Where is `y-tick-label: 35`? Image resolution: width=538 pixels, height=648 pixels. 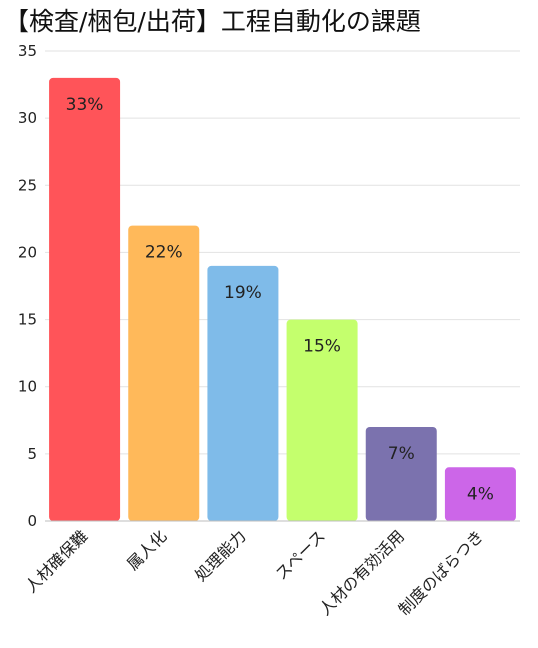
y-tick-label: 35 is located at coordinates (27, 51).